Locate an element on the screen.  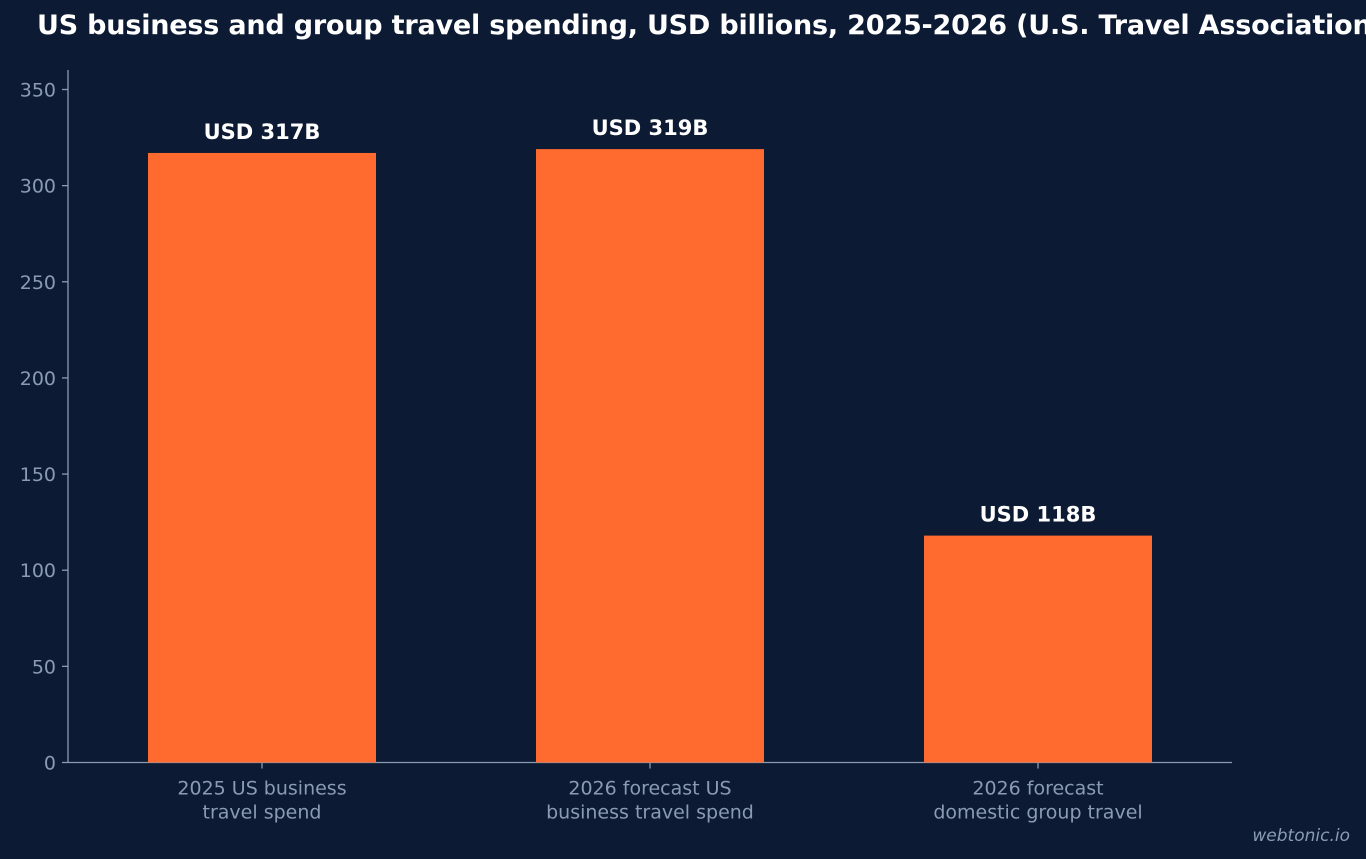
y-tick-label: 150 is located at coordinates (38, 475).